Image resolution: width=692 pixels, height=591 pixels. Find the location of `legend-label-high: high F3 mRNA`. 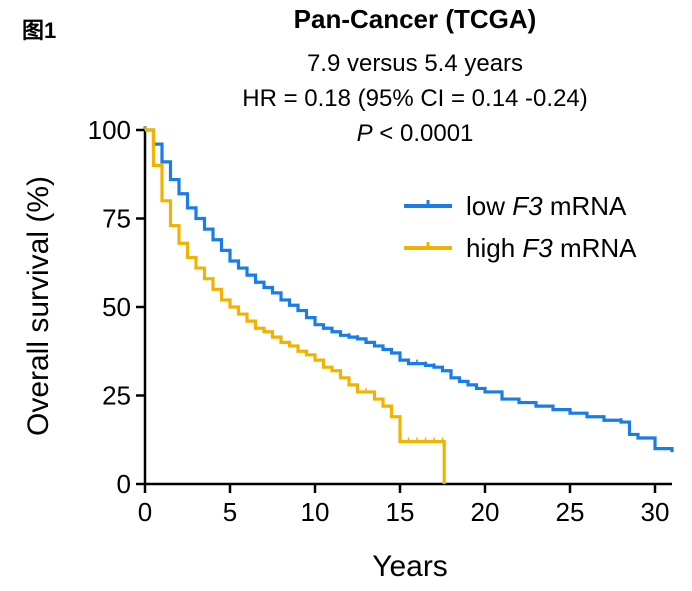

legend-label-high: high F3 mRNA is located at coordinates (551, 248).